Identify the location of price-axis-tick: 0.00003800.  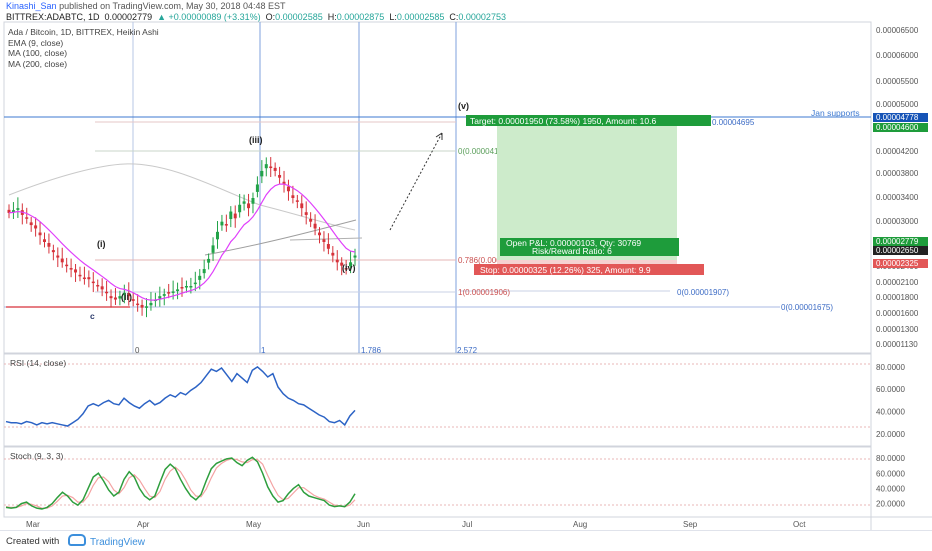
(897, 173).